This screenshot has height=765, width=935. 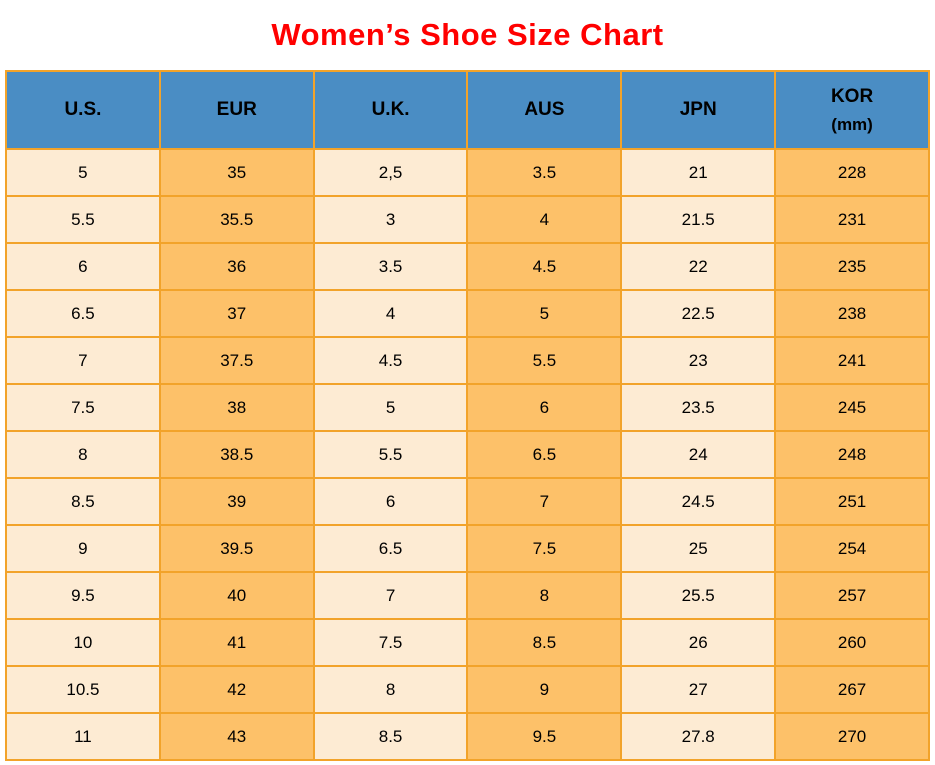 I want to click on header-label: JPN, so click(x=698, y=110).